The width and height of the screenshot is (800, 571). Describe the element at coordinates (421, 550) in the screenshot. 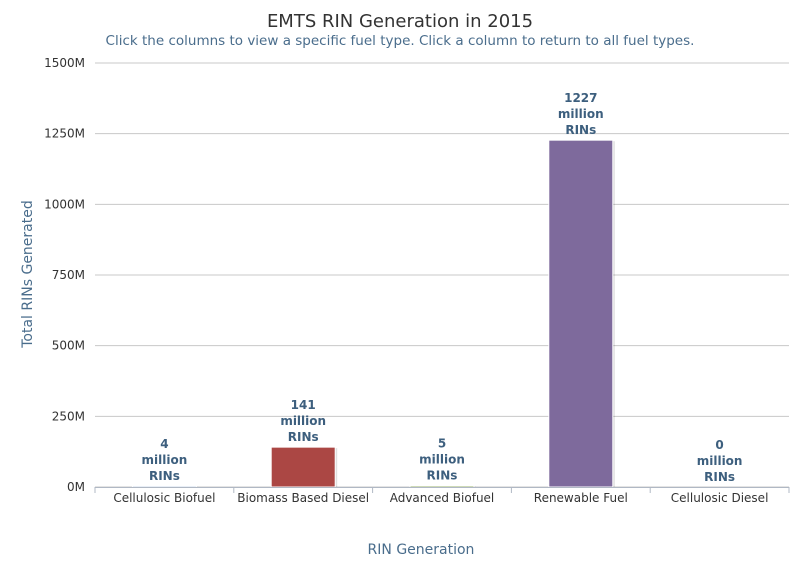

I see `x-axis-title: RIN Generation` at that location.